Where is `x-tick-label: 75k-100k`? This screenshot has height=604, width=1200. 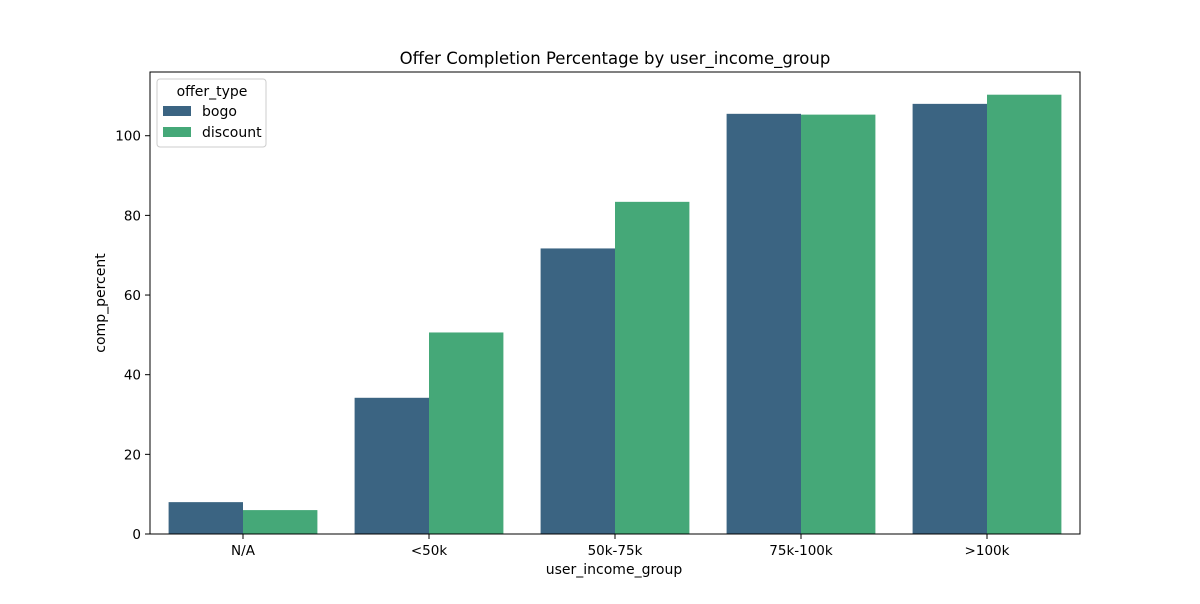 x-tick-label: 75k-100k is located at coordinates (801, 551).